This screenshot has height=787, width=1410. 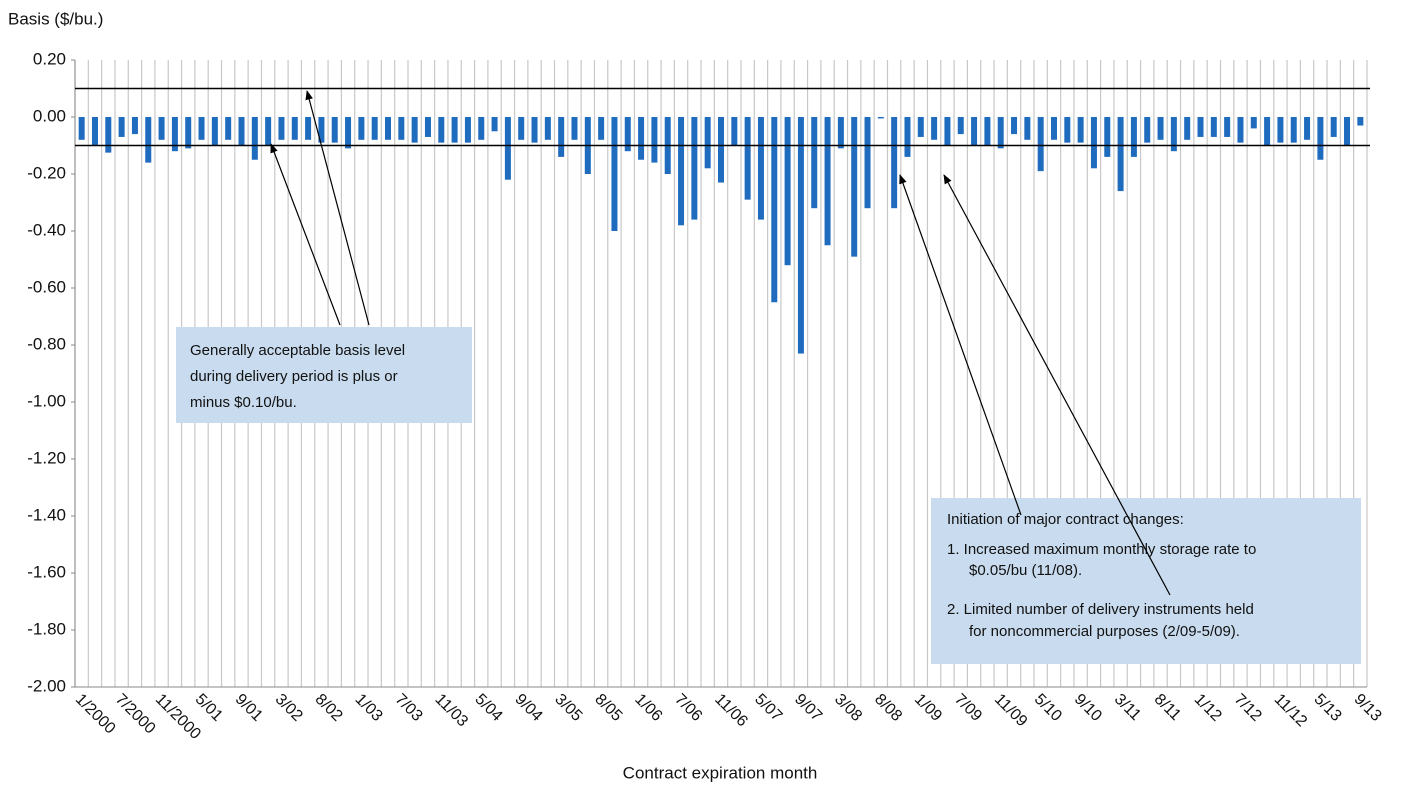 I want to click on x-tick-label: 7/03, so click(x=409, y=708).